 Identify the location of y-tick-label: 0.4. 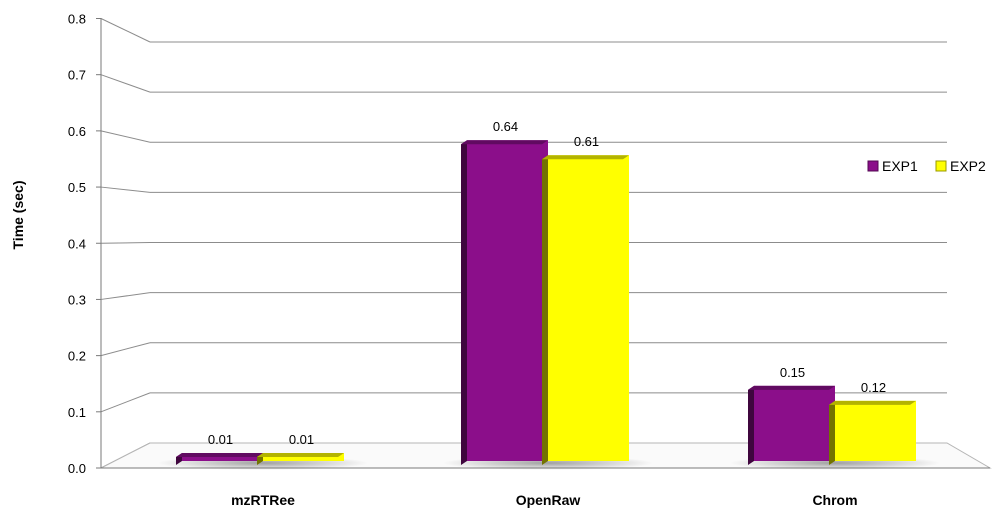
(77, 243).